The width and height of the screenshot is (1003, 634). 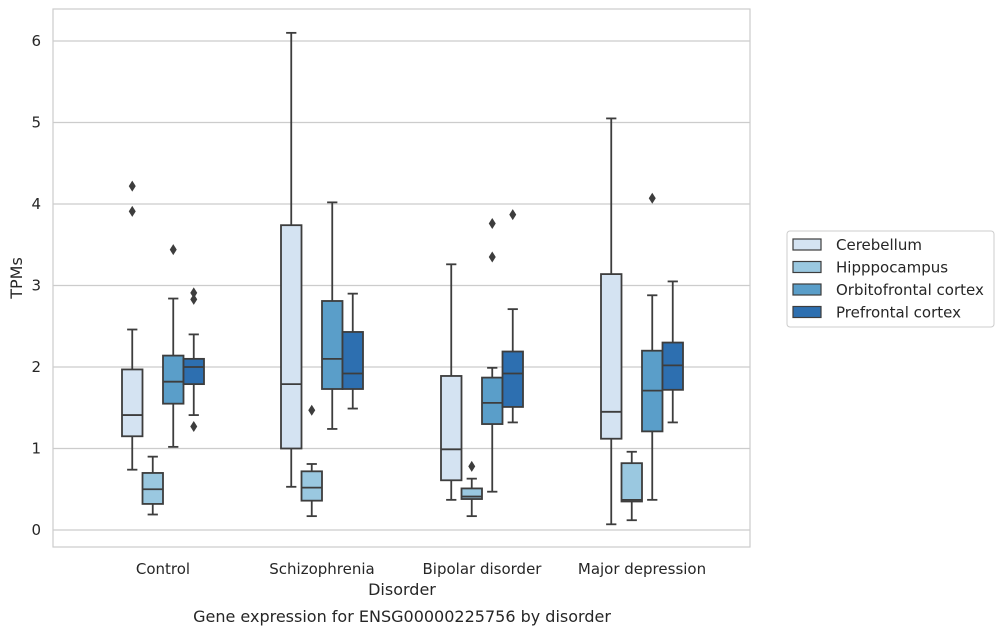 I want to click on x-tick-label: Control, so click(x=163, y=569).